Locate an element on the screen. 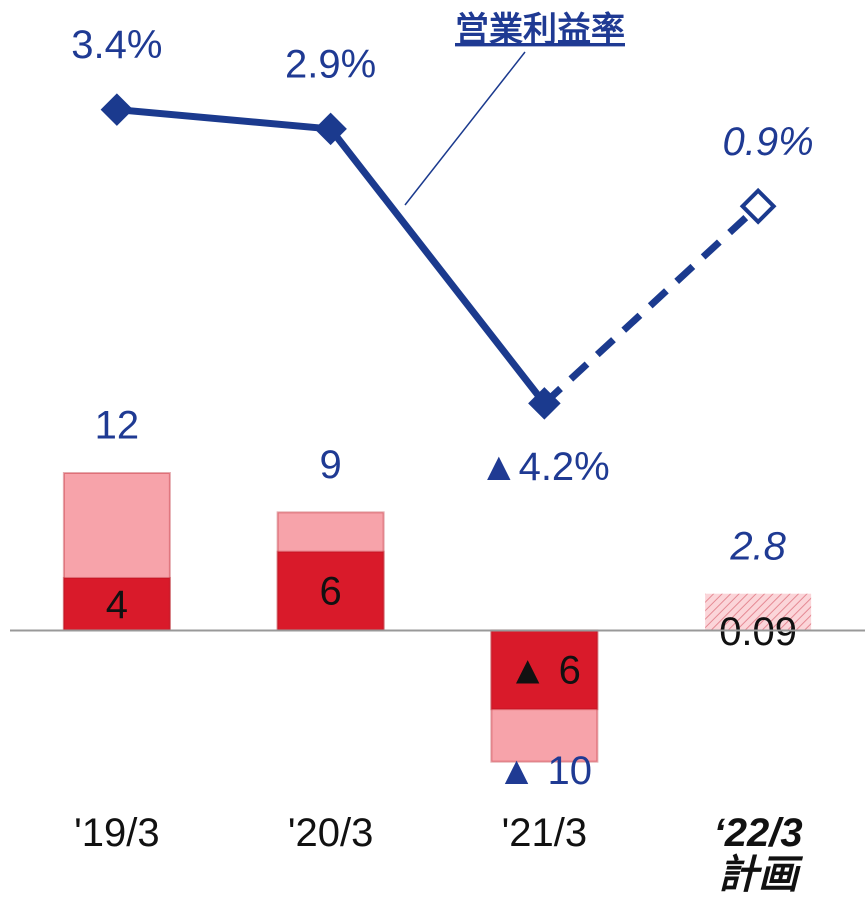 This screenshot has height=906, width=865. line-label: ▲4.2% is located at coordinates (544, 467).